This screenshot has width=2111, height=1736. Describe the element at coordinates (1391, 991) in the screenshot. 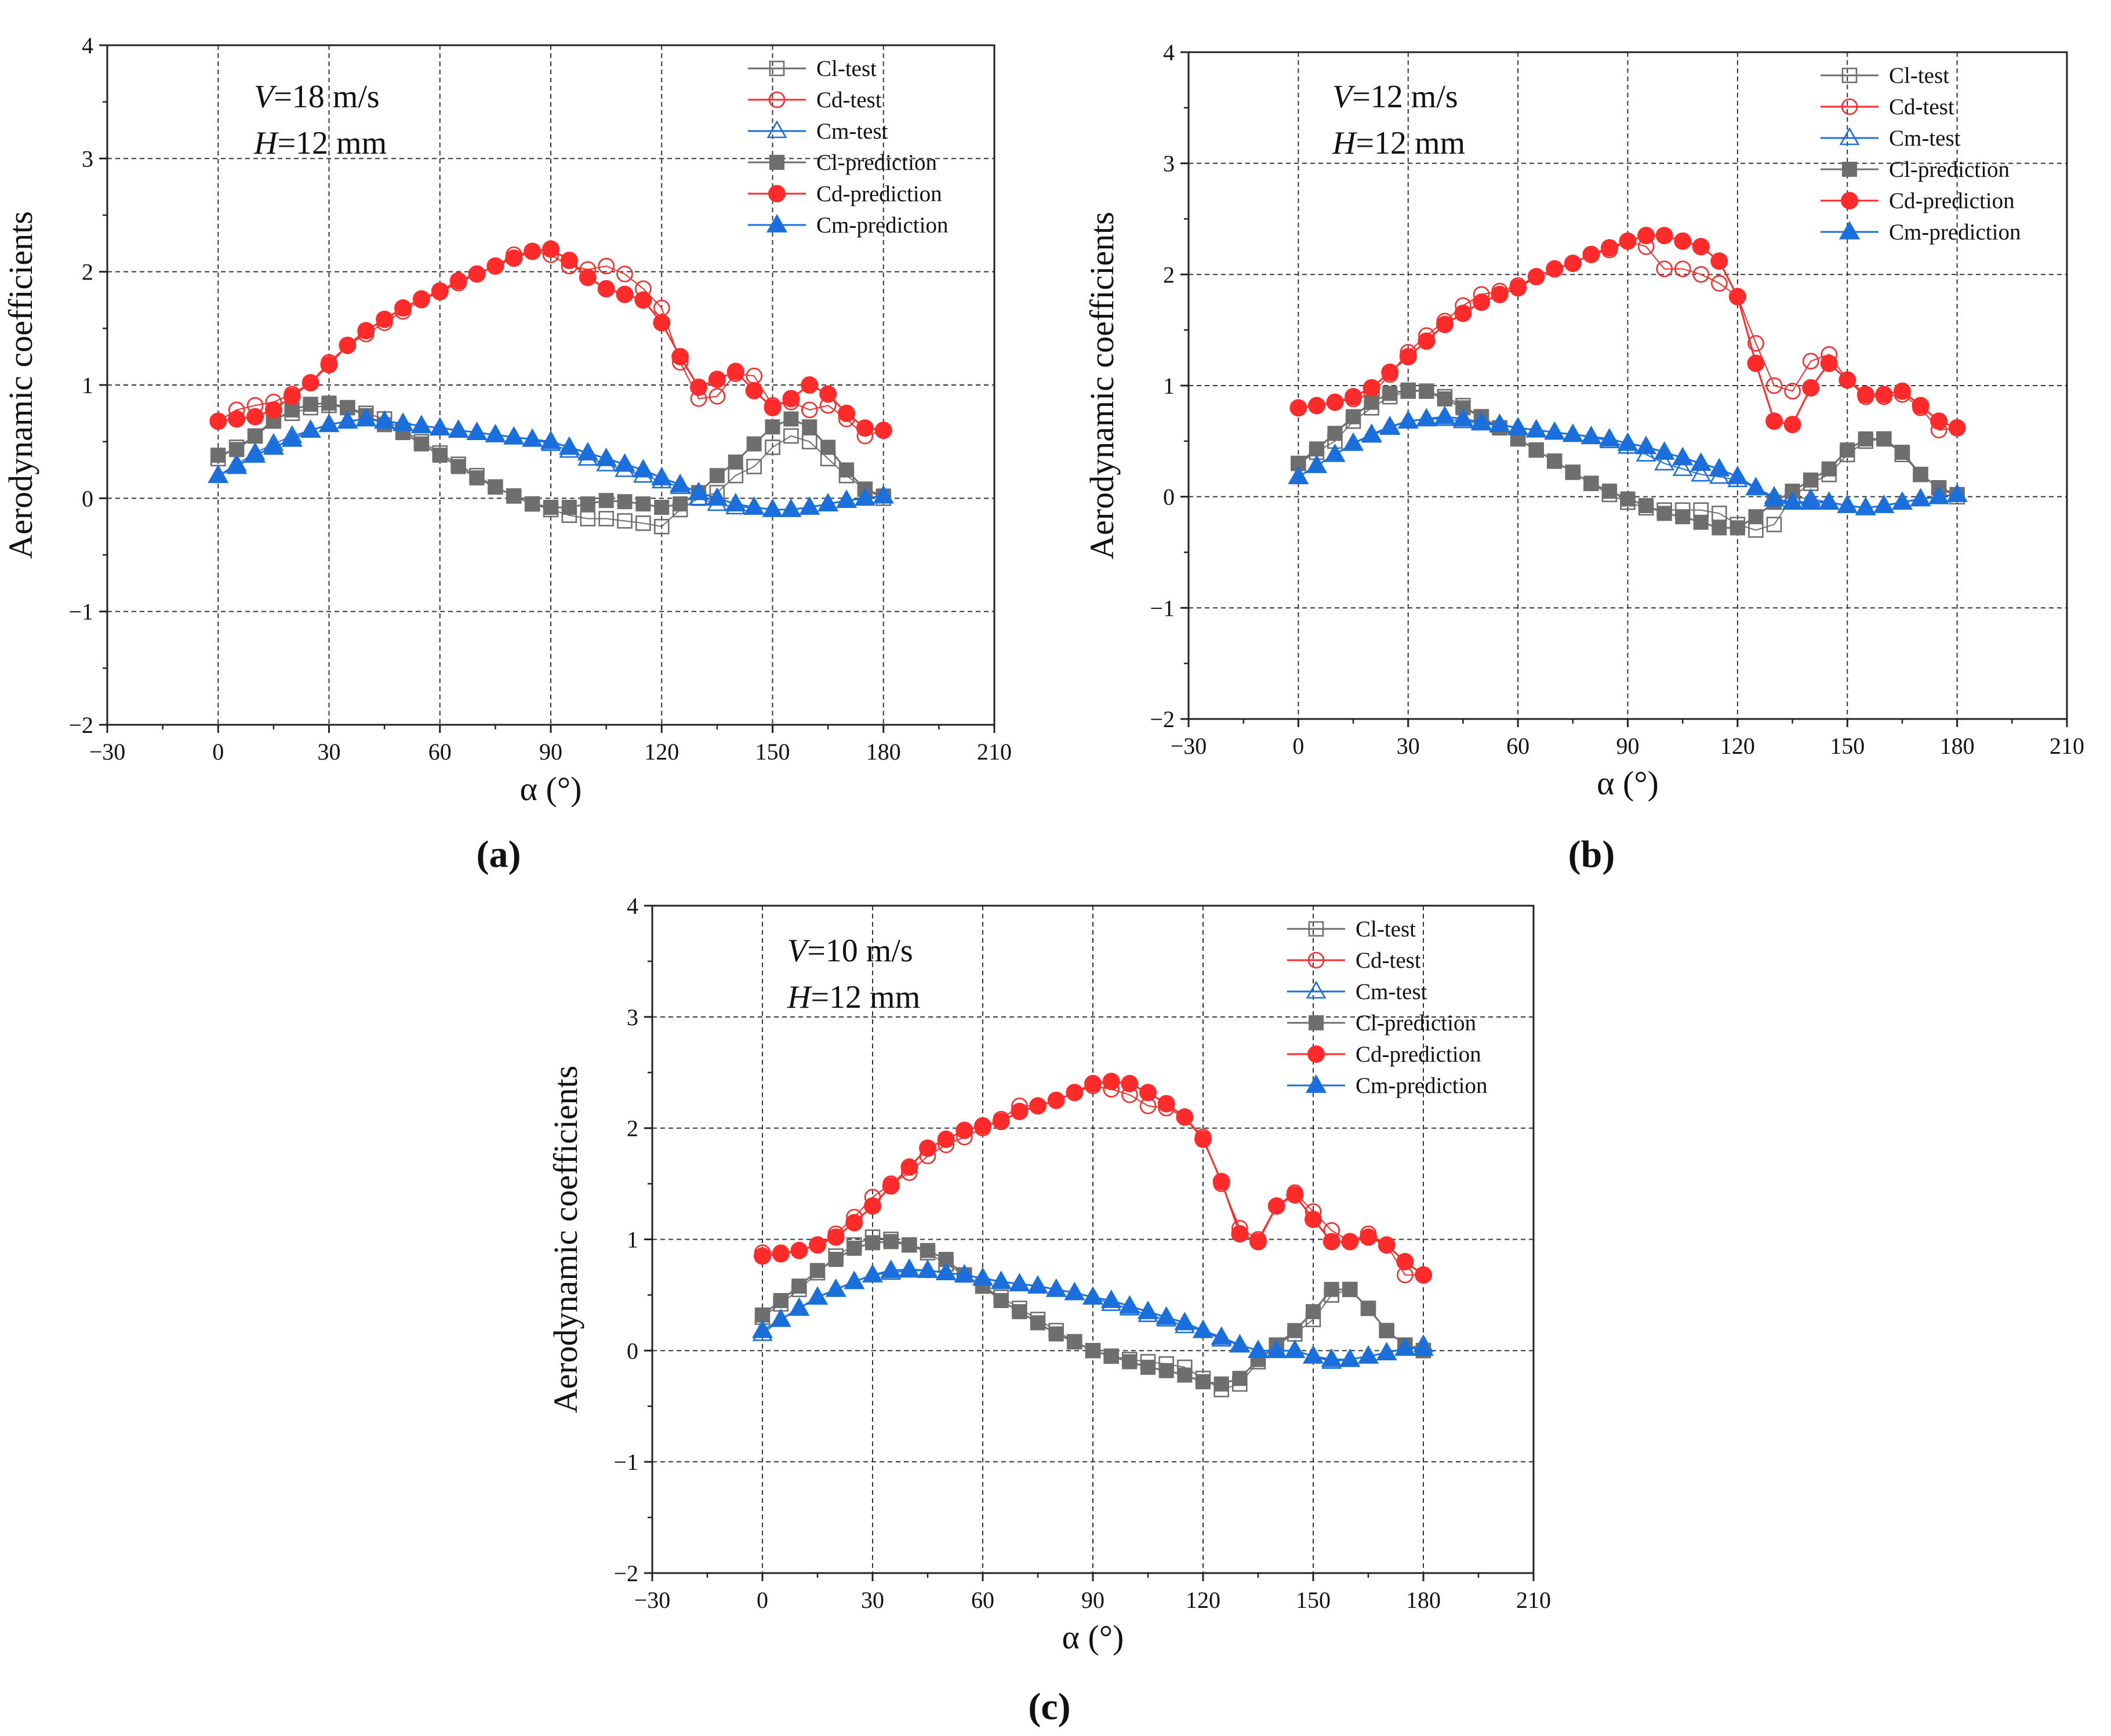

I see `legend-label: Cm-test` at that location.